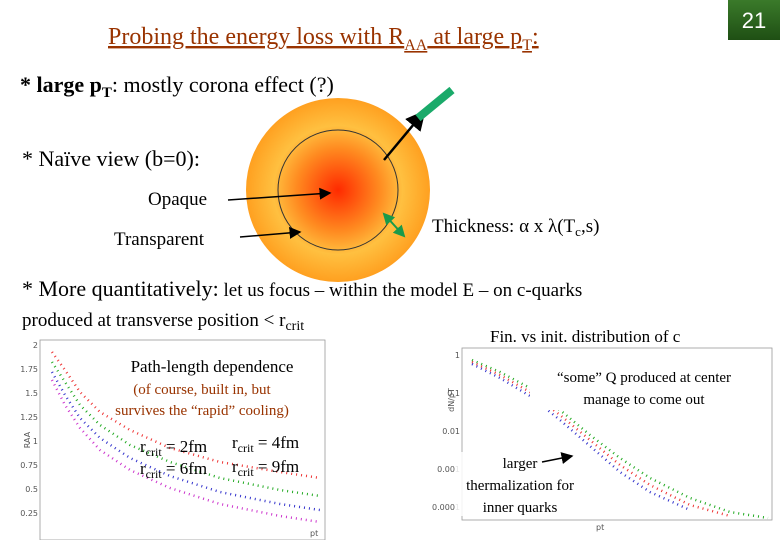 The height and width of the screenshot is (540, 780). I want to click on note: larger, so click(520, 464).